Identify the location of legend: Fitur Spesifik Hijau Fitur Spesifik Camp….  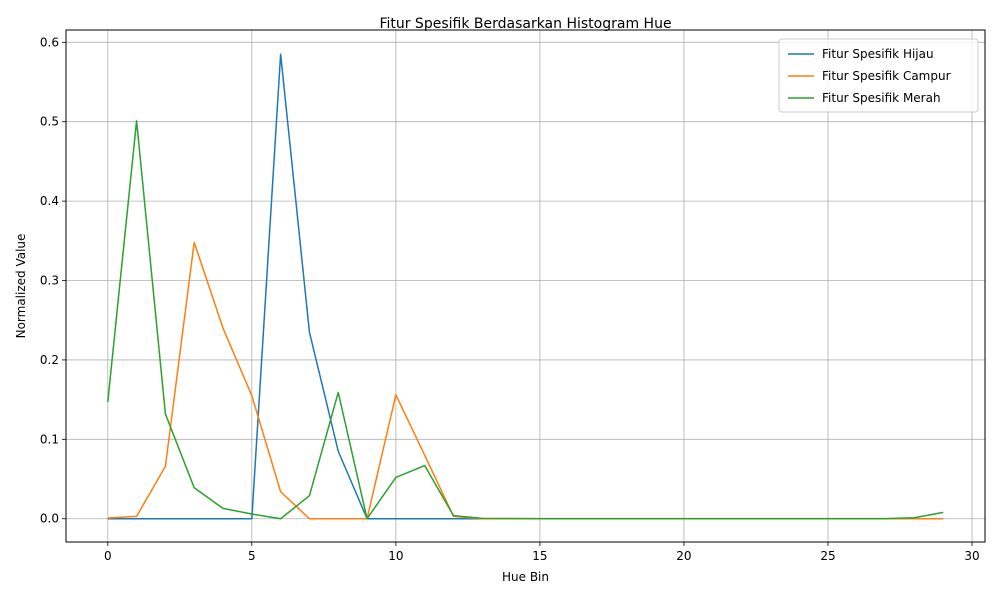
(878, 75).